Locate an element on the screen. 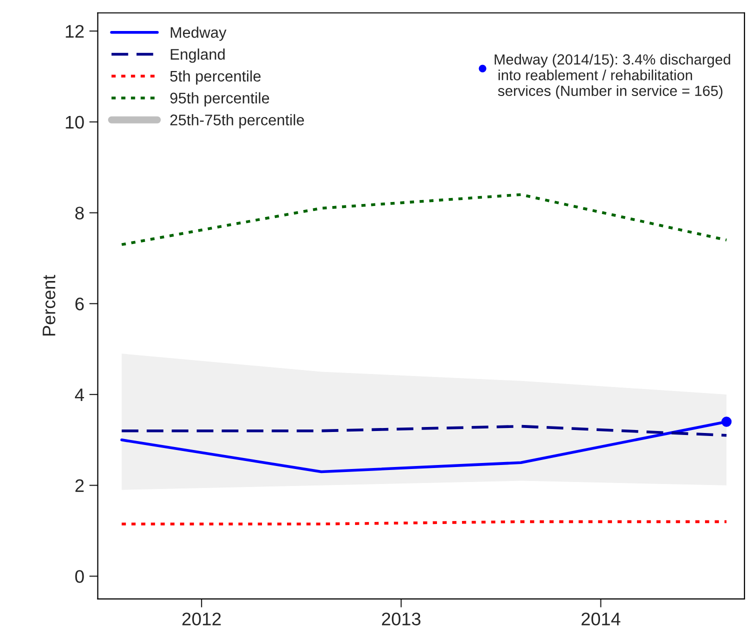 The width and height of the screenshot is (752, 644). y-tick-label: 6 is located at coordinates (79, 304).